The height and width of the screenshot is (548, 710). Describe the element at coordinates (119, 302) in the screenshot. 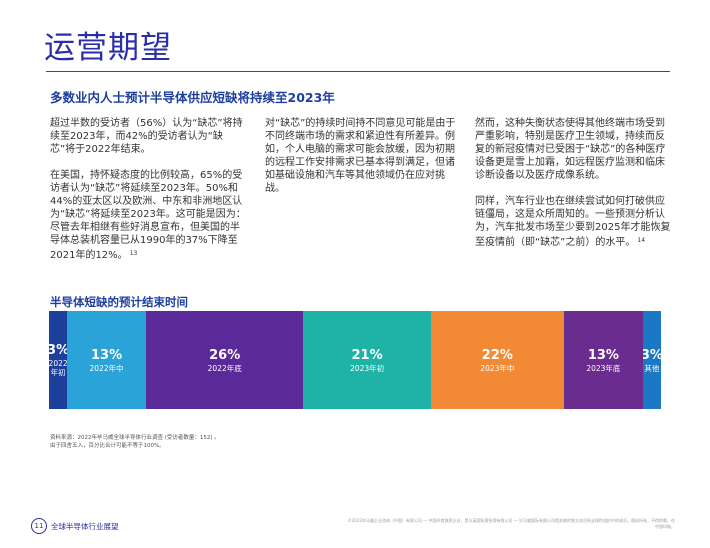

I see `chart-title: 半导体短缺的预计结束时间` at that location.